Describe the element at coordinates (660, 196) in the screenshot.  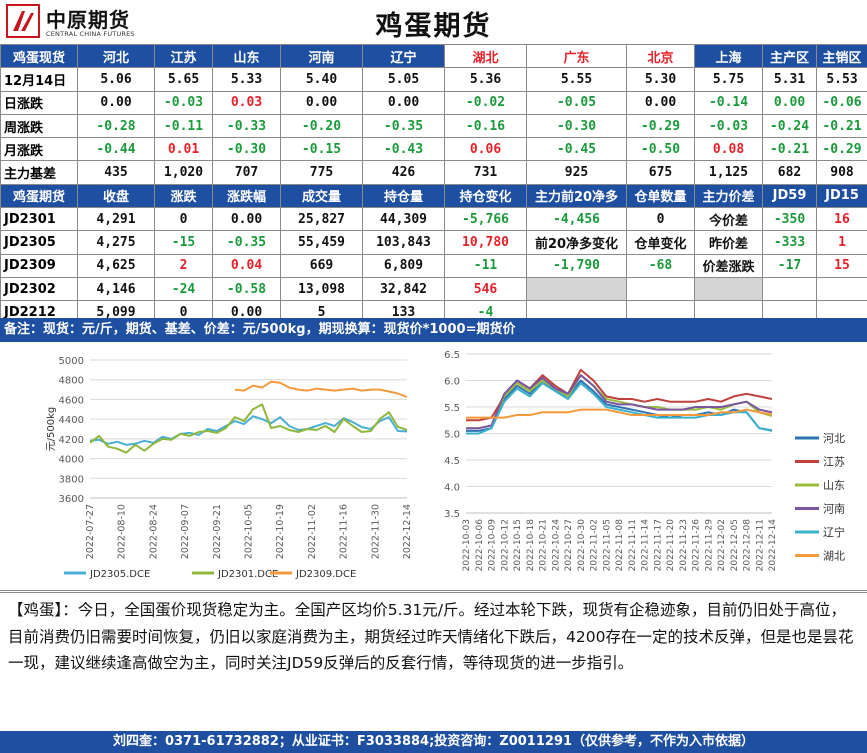
I see `futures-header-cell: 仓单数量` at that location.